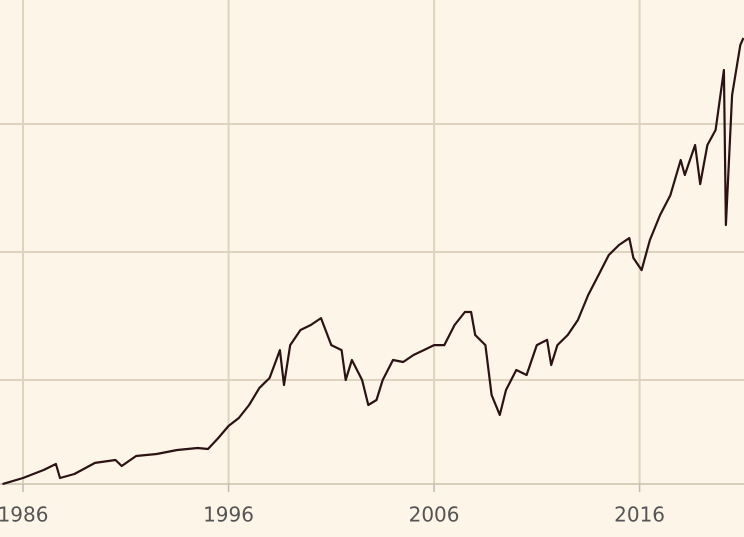  I want to click on x-tick-label: 2016, so click(639, 515).